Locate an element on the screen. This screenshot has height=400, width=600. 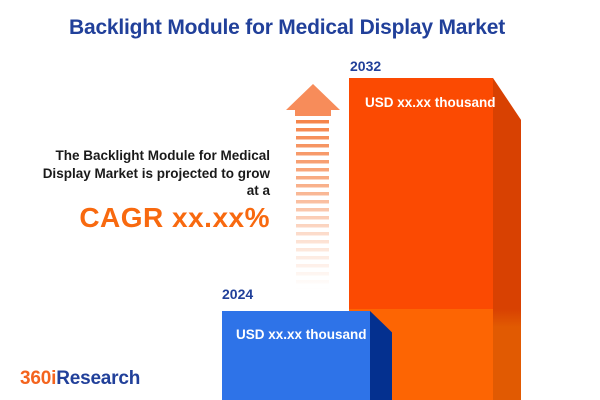
cagr-value: CAGR xx.xx% is located at coordinates (174, 217).